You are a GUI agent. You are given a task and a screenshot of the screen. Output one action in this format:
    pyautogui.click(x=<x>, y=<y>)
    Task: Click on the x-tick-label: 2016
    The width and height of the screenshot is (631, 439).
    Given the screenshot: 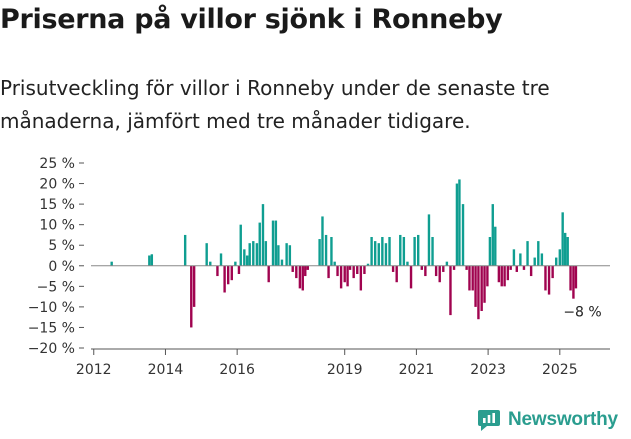 What is the action you would take?
    pyautogui.click(x=237, y=370)
    